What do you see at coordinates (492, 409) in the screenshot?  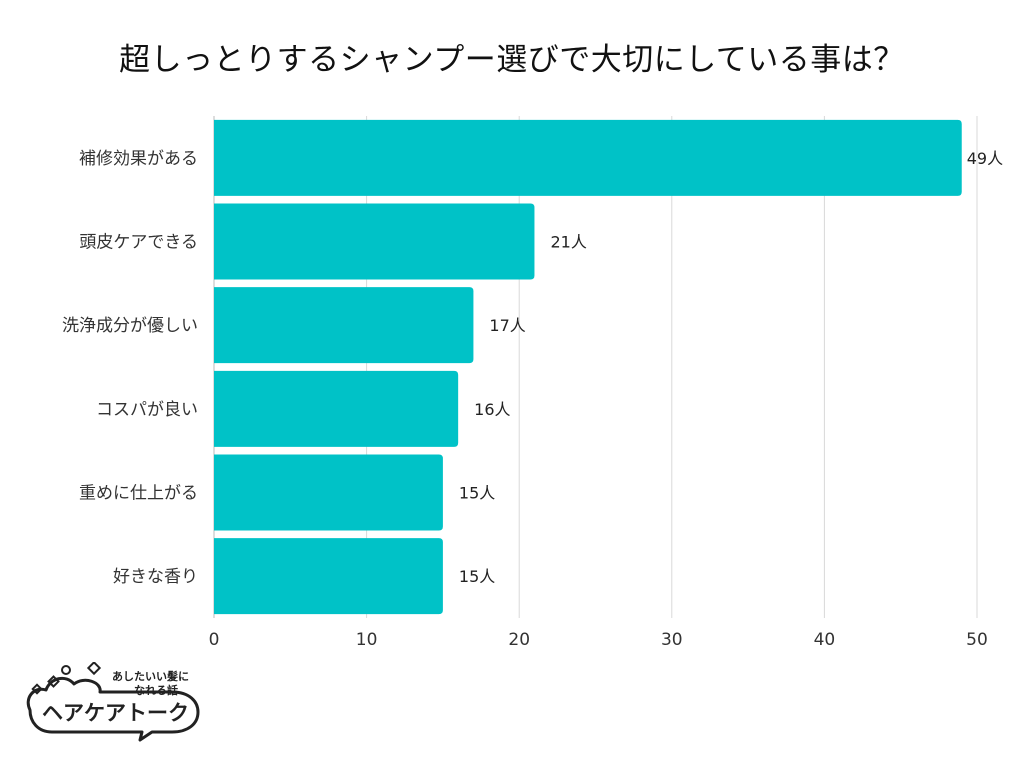 I see `data-label: 16人` at bounding box center [492, 409].